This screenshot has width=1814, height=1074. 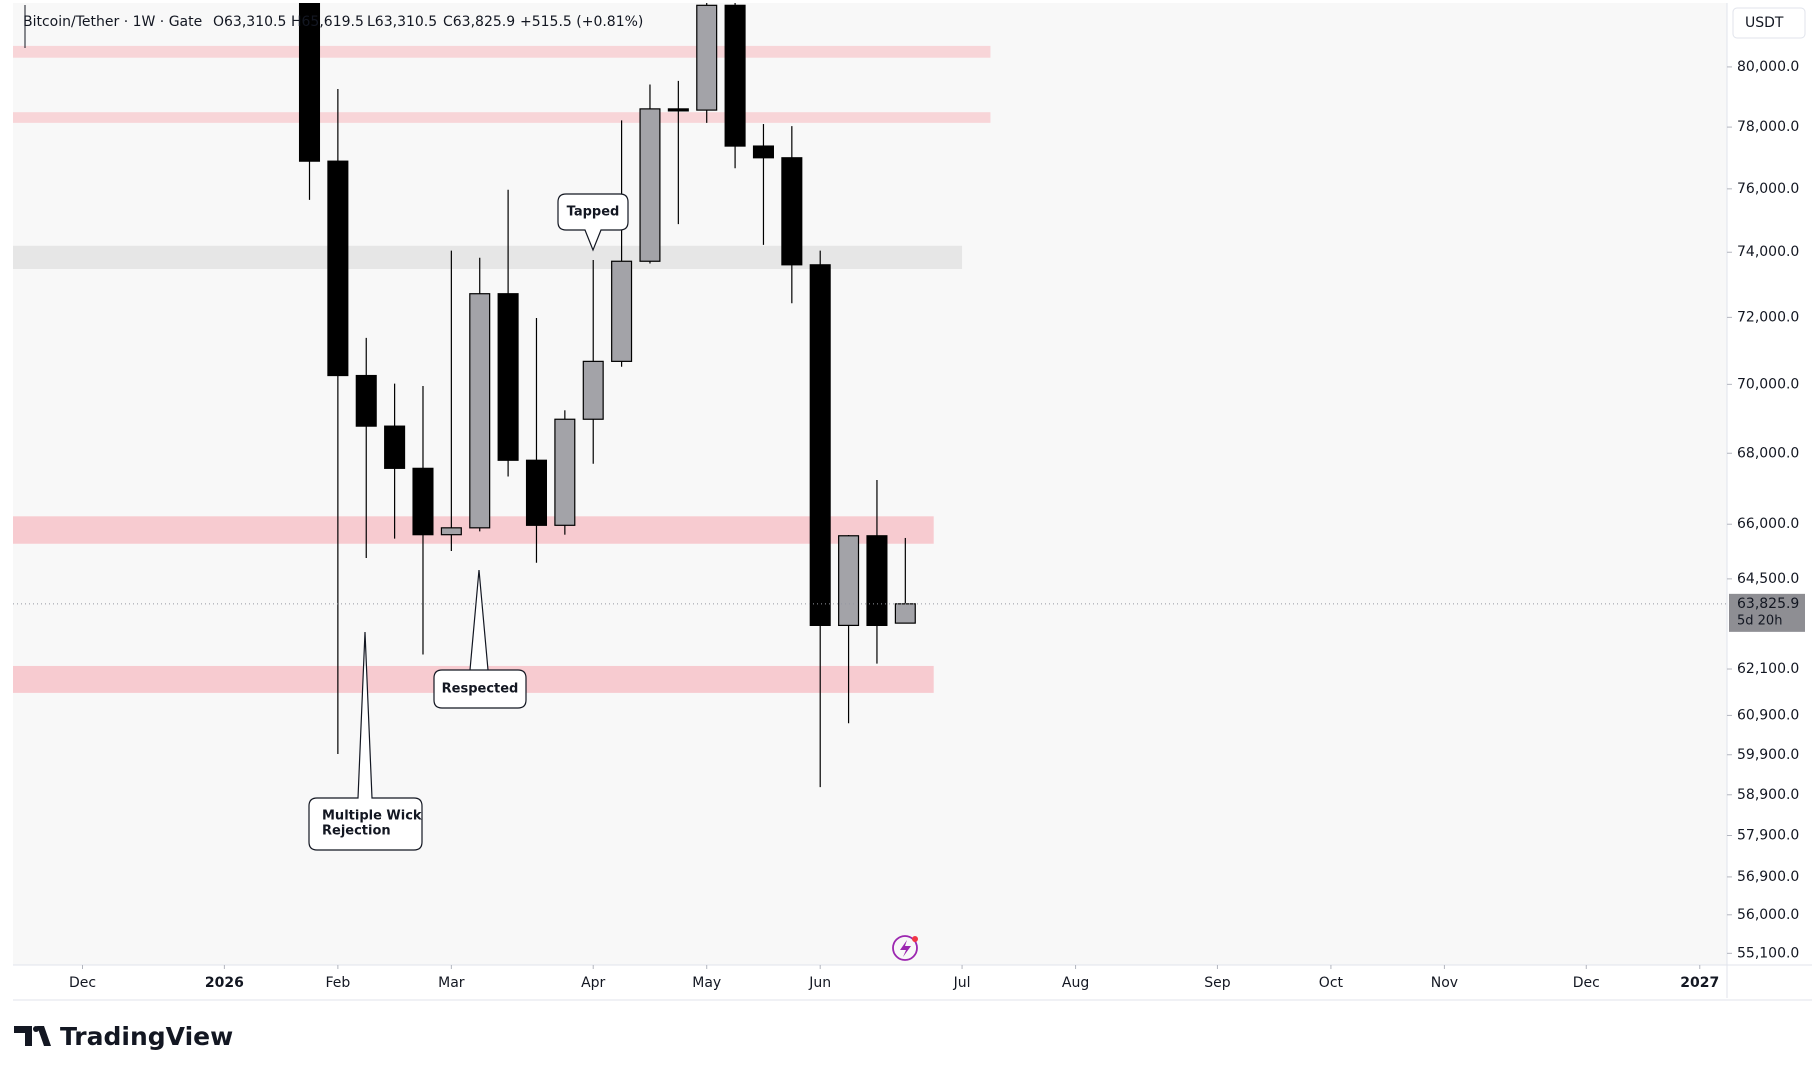 What do you see at coordinates (1699, 983) in the screenshot?
I see `x-tick-label: 2027` at bounding box center [1699, 983].